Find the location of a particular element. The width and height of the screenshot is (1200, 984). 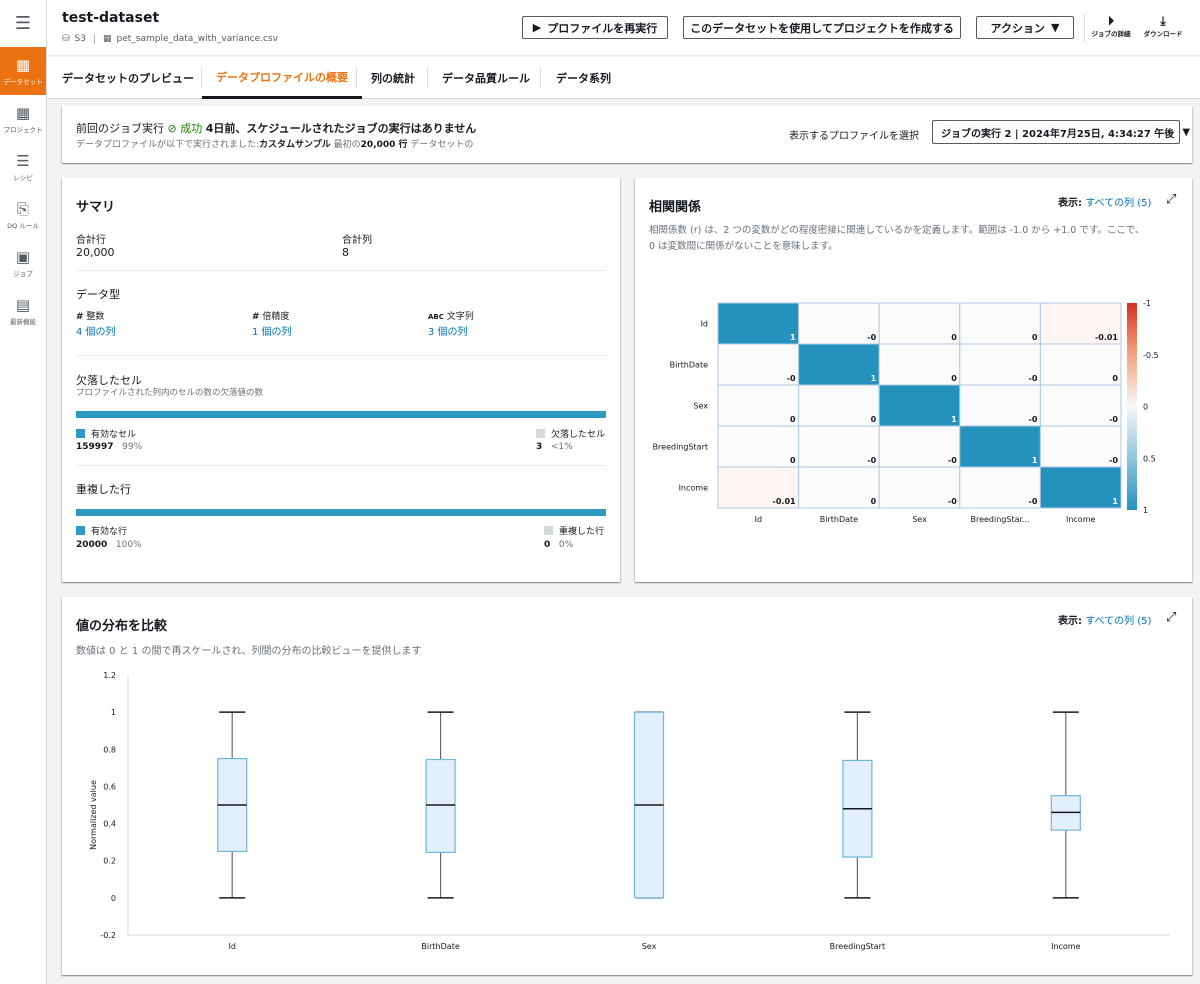

heatmap-col-label: Sex is located at coordinates (919, 519).